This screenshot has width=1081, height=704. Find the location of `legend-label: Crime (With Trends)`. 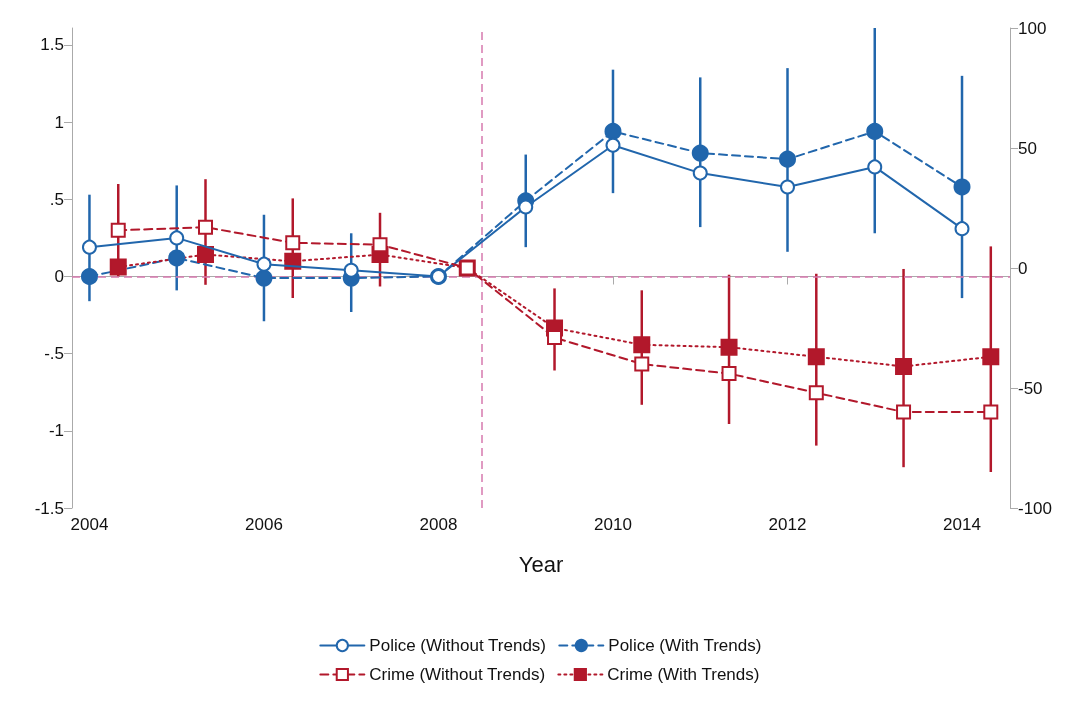

legend-label: Crime (With Trends) is located at coordinates (683, 674).